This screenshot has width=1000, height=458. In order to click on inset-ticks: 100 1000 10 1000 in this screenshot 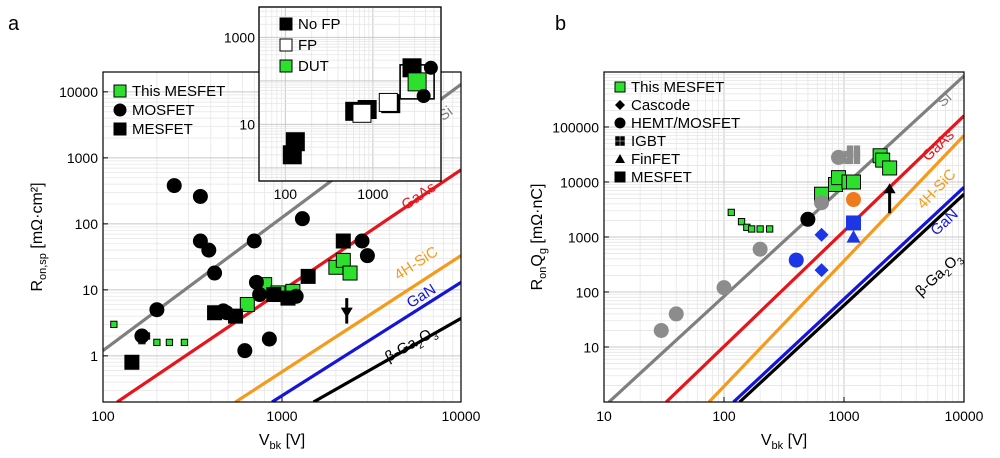, I will do `click(306, 115)`.